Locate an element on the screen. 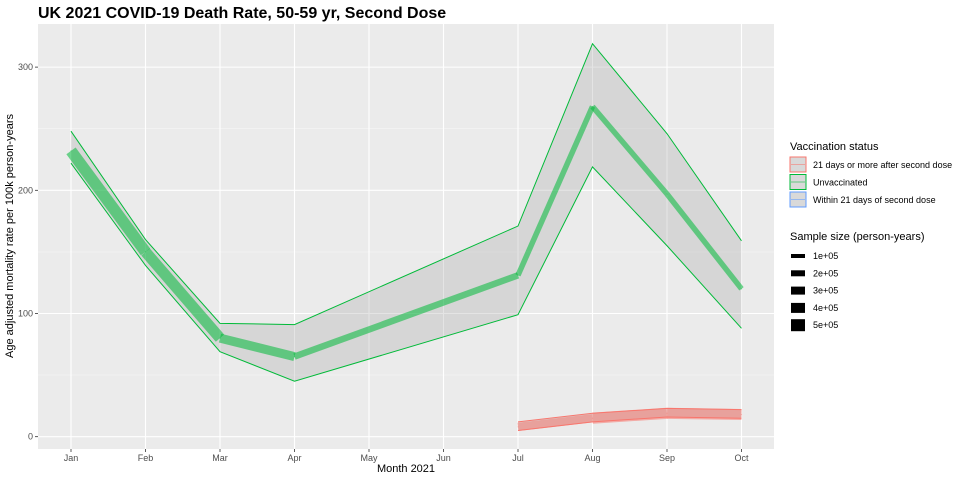  legend-size-label: 5e+05 is located at coordinates (825, 325).